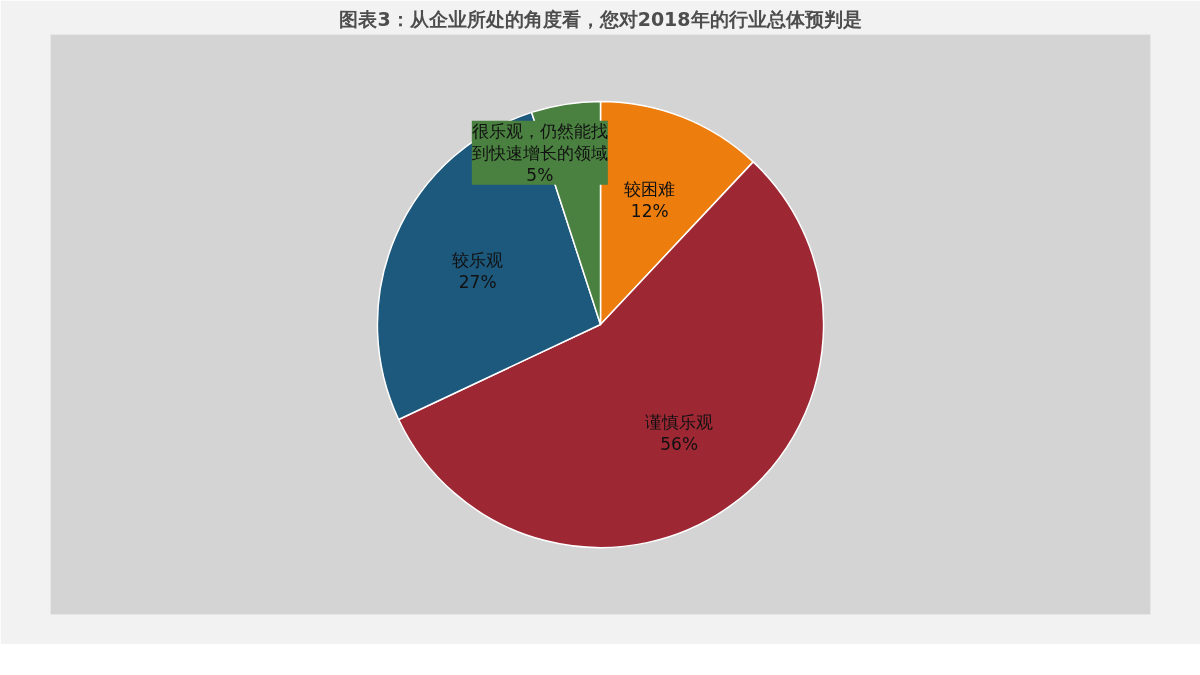  What do you see at coordinates (649, 211) in the screenshot?
I see `data-label: 12%` at bounding box center [649, 211].